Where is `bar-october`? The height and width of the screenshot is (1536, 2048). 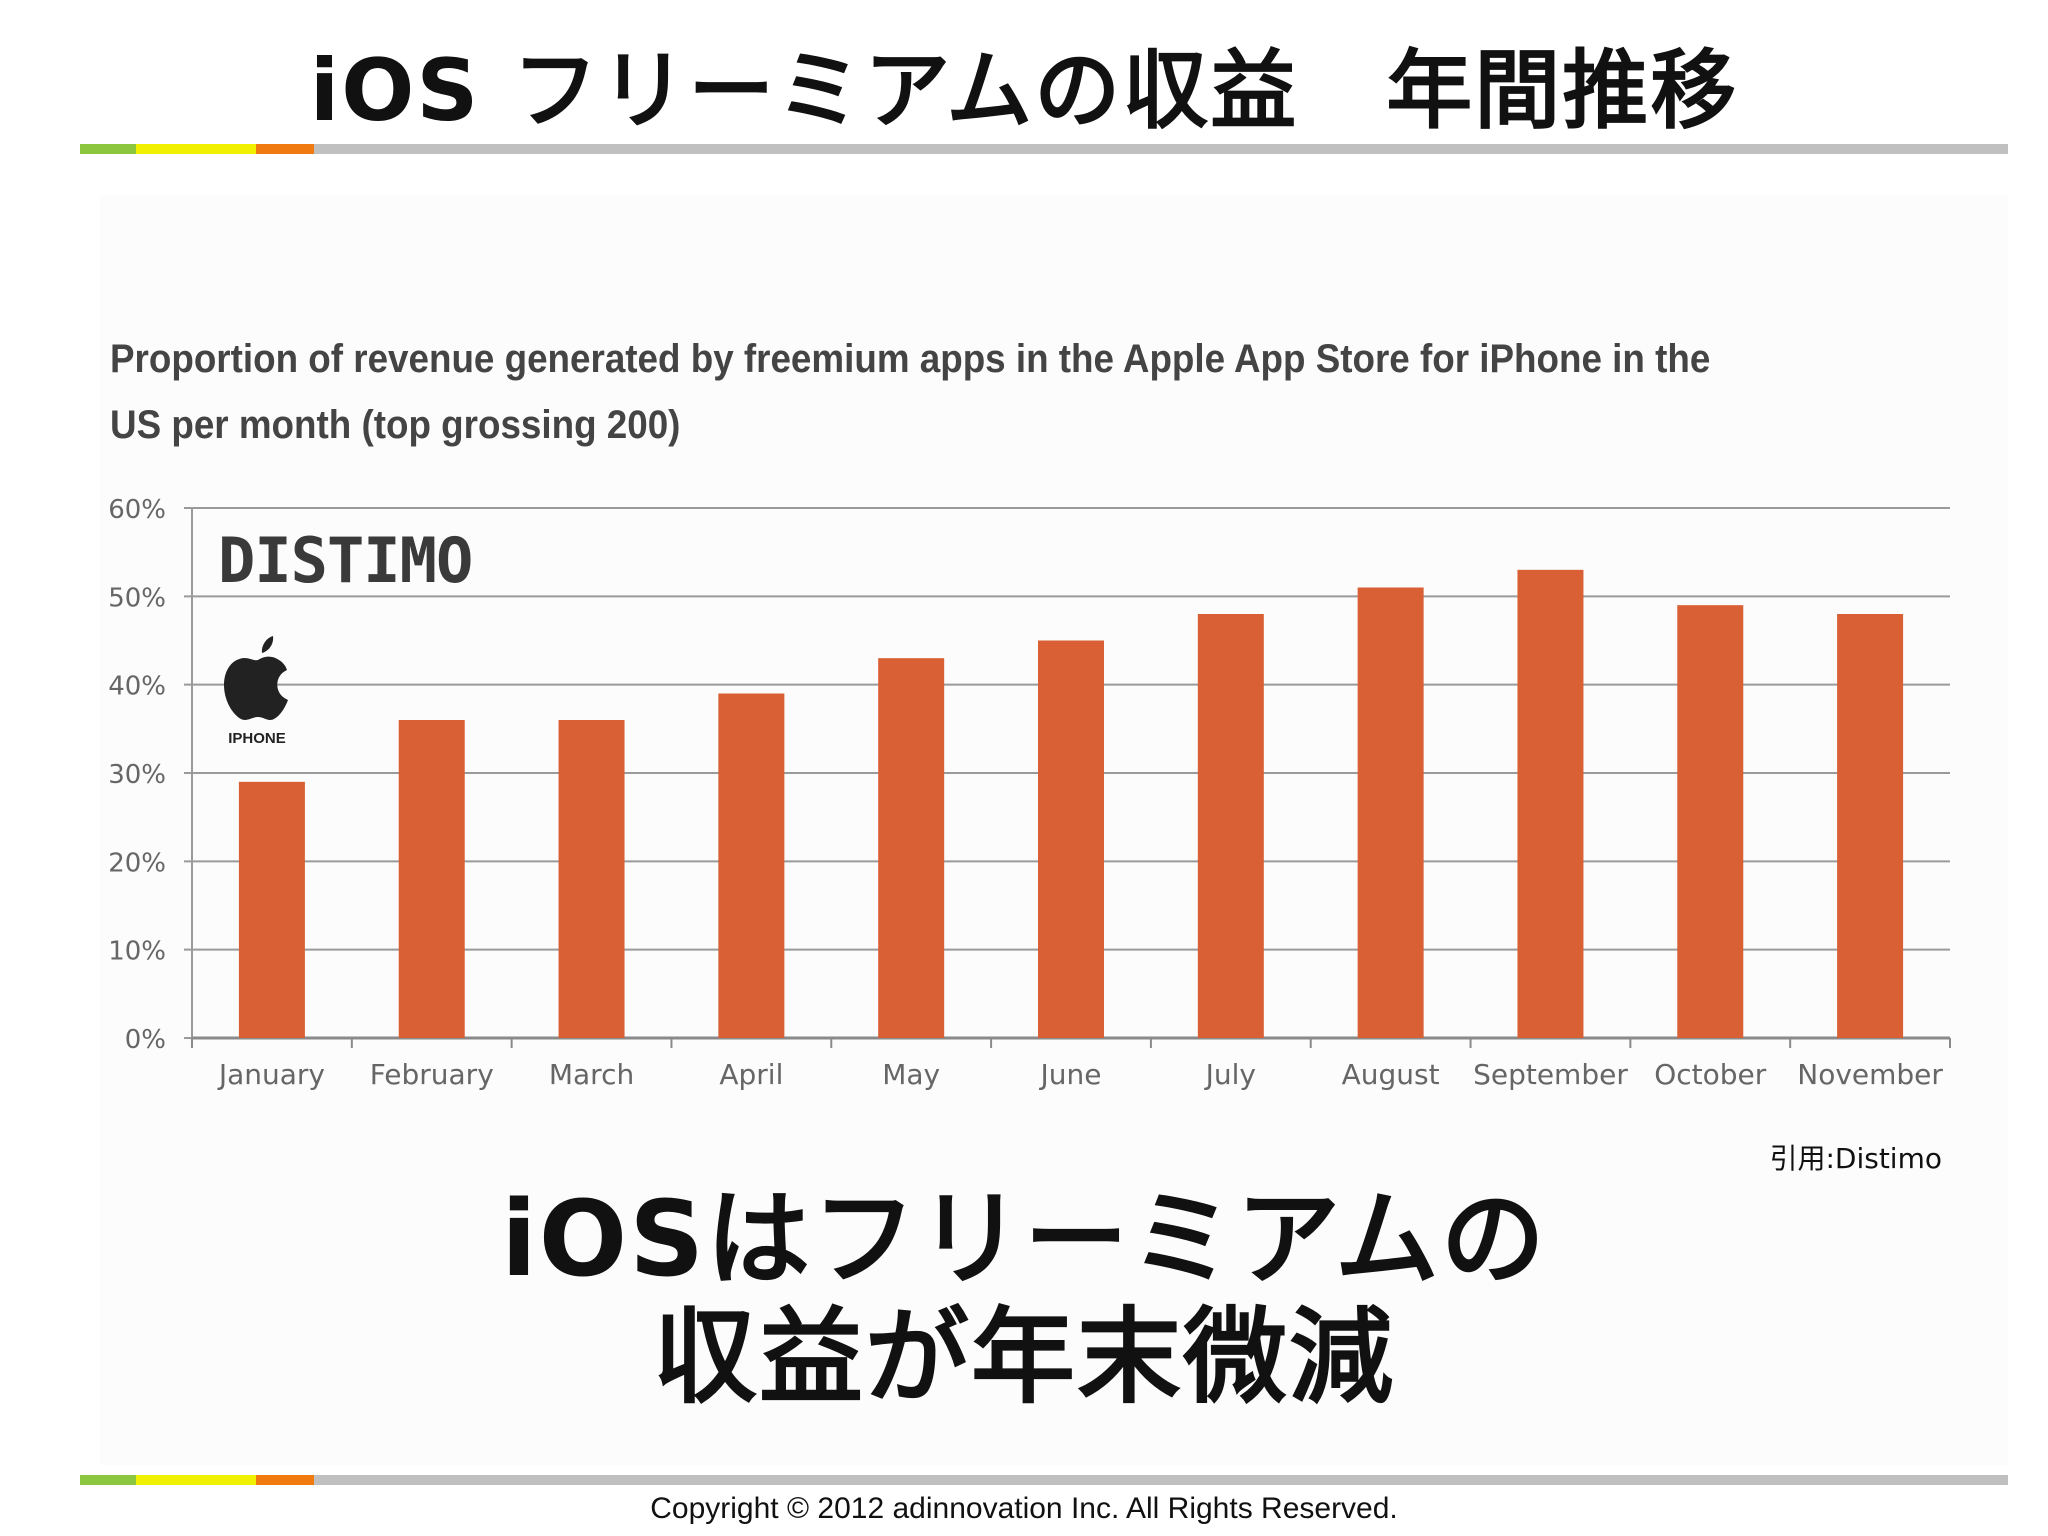
bar-october is located at coordinates (1710, 821).